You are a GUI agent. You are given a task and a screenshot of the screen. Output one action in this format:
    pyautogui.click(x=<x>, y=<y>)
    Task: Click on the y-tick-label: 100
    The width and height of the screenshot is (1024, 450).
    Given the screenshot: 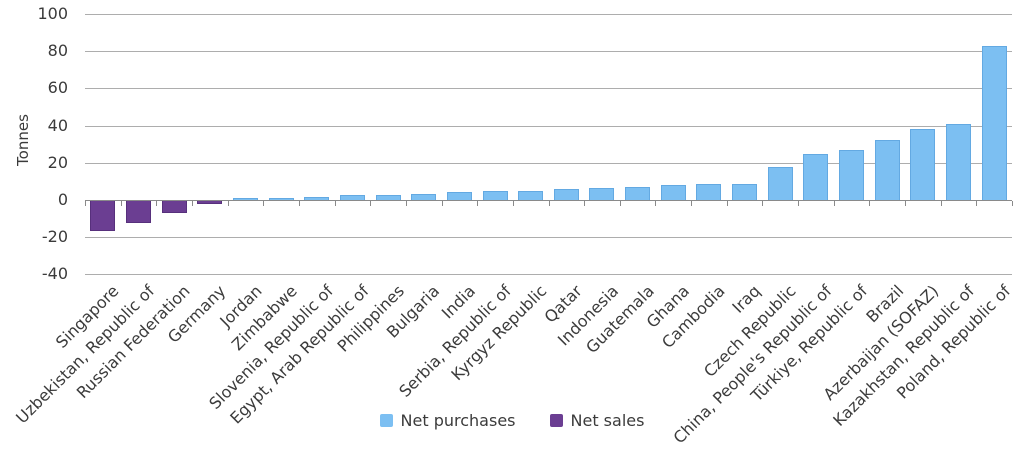 What is the action you would take?
    pyautogui.click(x=52, y=13)
    